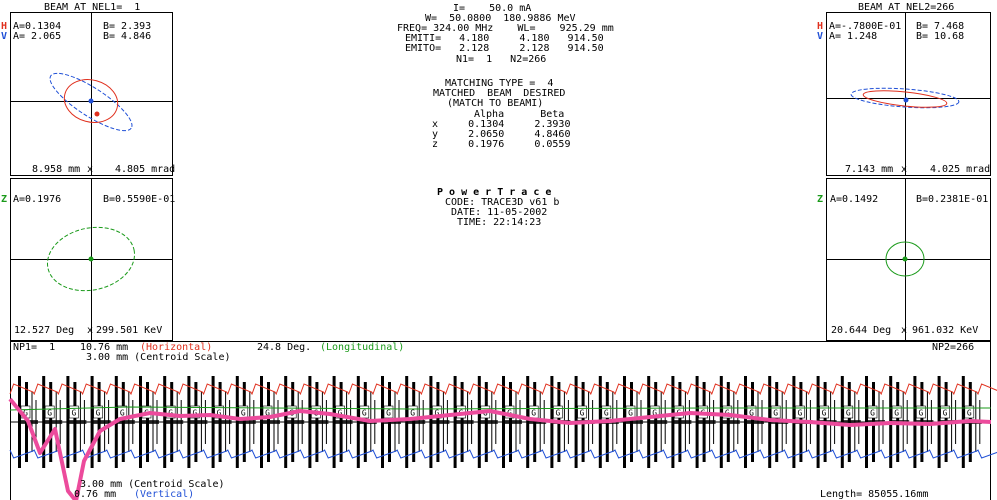 The width and height of the screenshot is (997, 500). What do you see at coordinates (500, 18) in the screenshot?
I see `beam-energy: W= 50.0800 180.9886 MeV` at bounding box center [500, 18].